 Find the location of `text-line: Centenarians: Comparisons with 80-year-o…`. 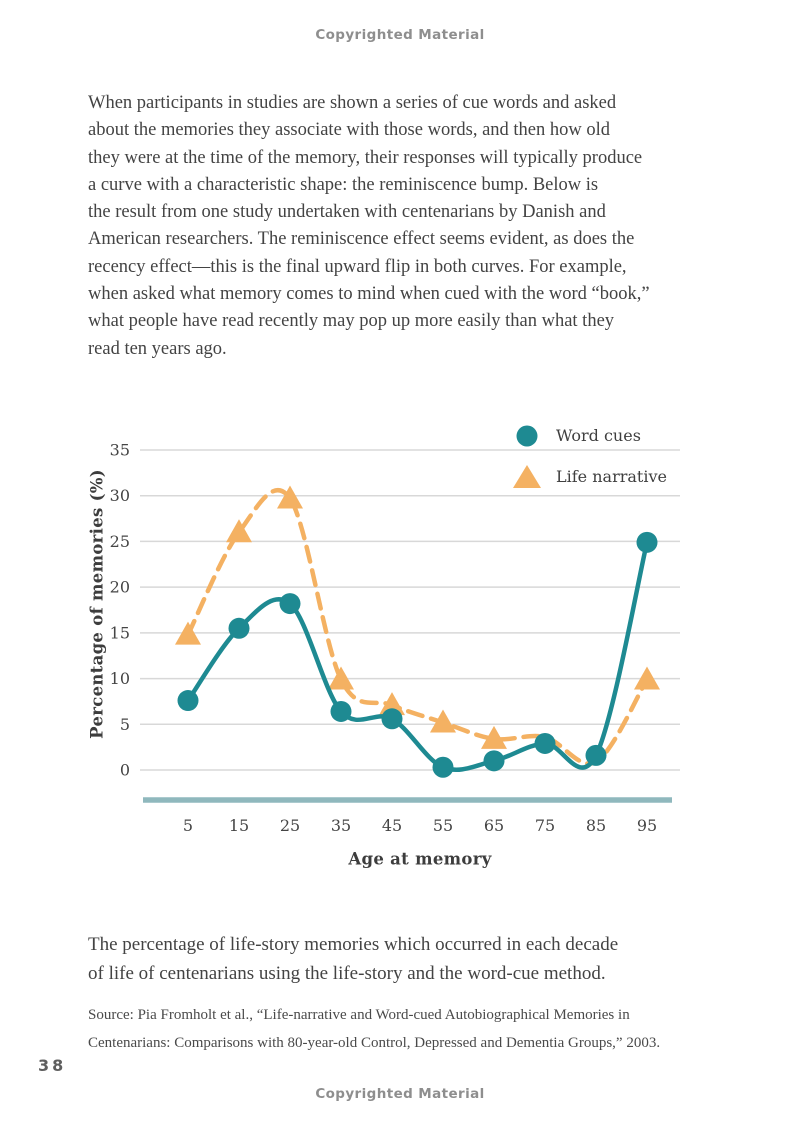

text-line: Centenarians: Comparisons with 80-year-o… is located at coordinates (374, 1042).